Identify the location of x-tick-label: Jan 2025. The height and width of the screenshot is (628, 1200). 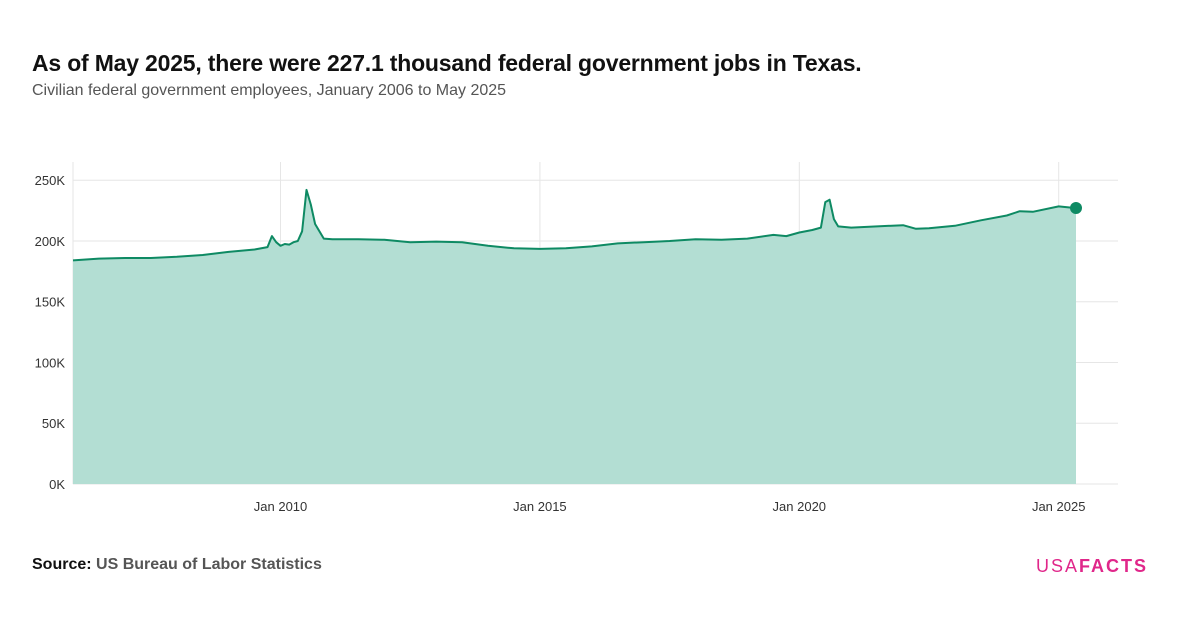
(1059, 506).